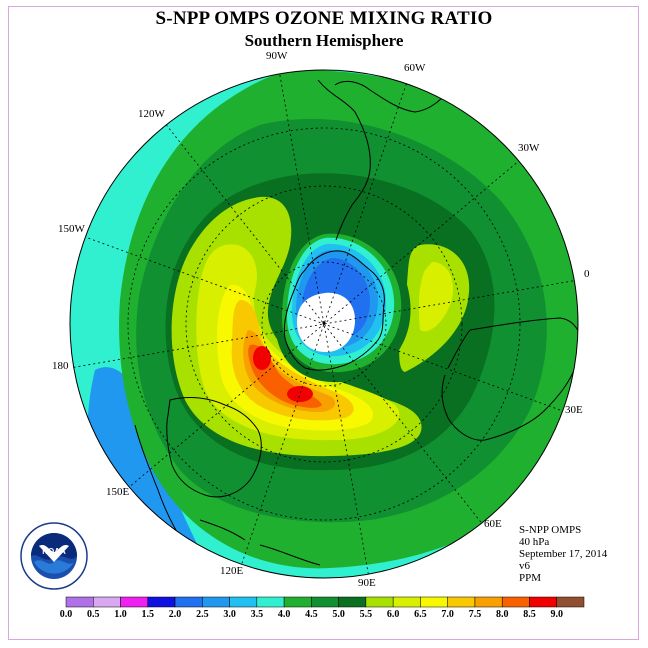 Image resolution: width=648 pixels, height=648 pixels. I want to click on colorbar, so click(325, 602).